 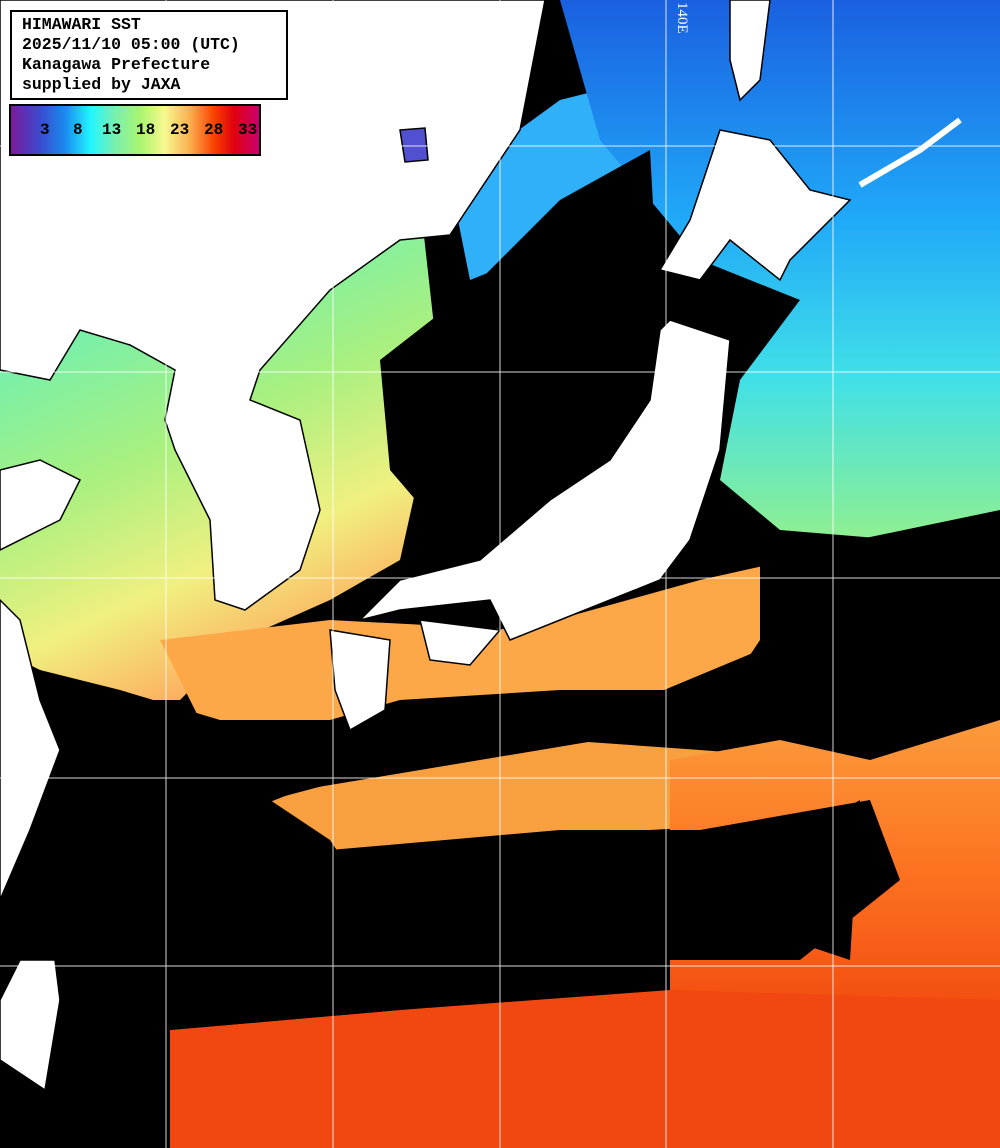 What do you see at coordinates (180, 130) in the screenshot?
I see `scale-tick: 23` at bounding box center [180, 130].